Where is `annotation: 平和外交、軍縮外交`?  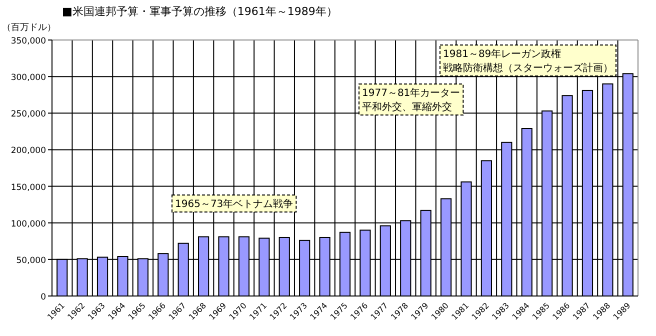 annotation: 平和外交、軍縮外交 is located at coordinates (407, 107).